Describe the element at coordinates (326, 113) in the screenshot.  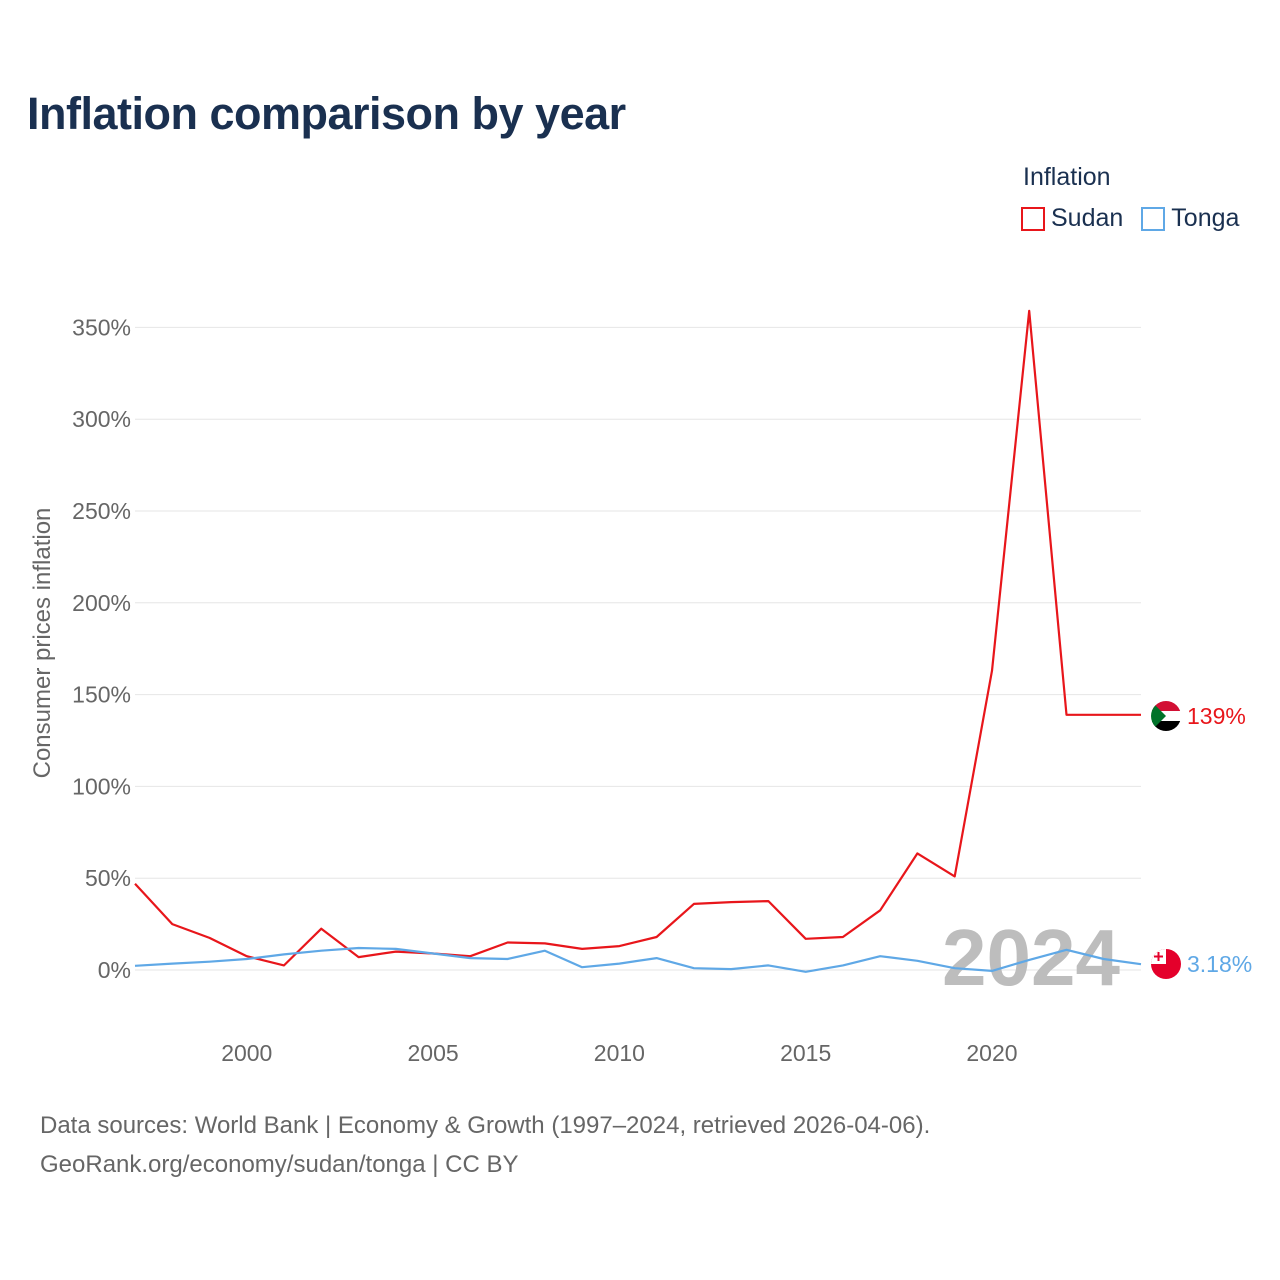
I see `chart-title: Inflation comparison by year` at that location.